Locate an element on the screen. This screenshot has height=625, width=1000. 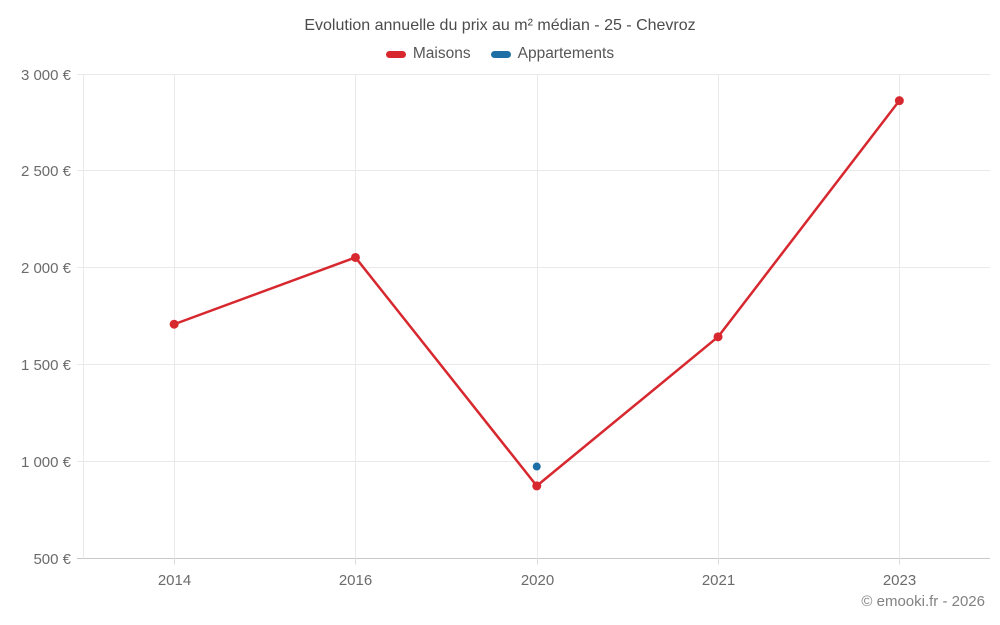
data-point-appartements-2020 is located at coordinates (536, 466).